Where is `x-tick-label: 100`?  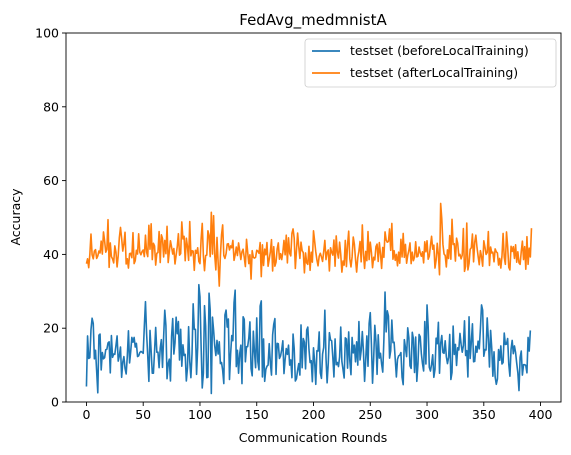
x-tick-label: 100 is located at coordinates (200, 414).